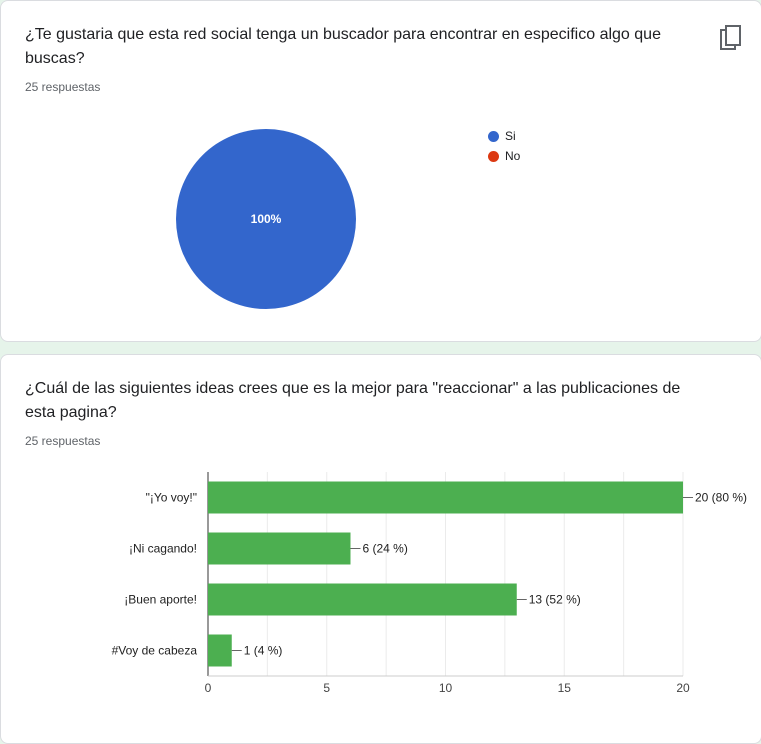 The image size is (761, 744). I want to click on pie-slice-label: 100%, so click(266, 219).